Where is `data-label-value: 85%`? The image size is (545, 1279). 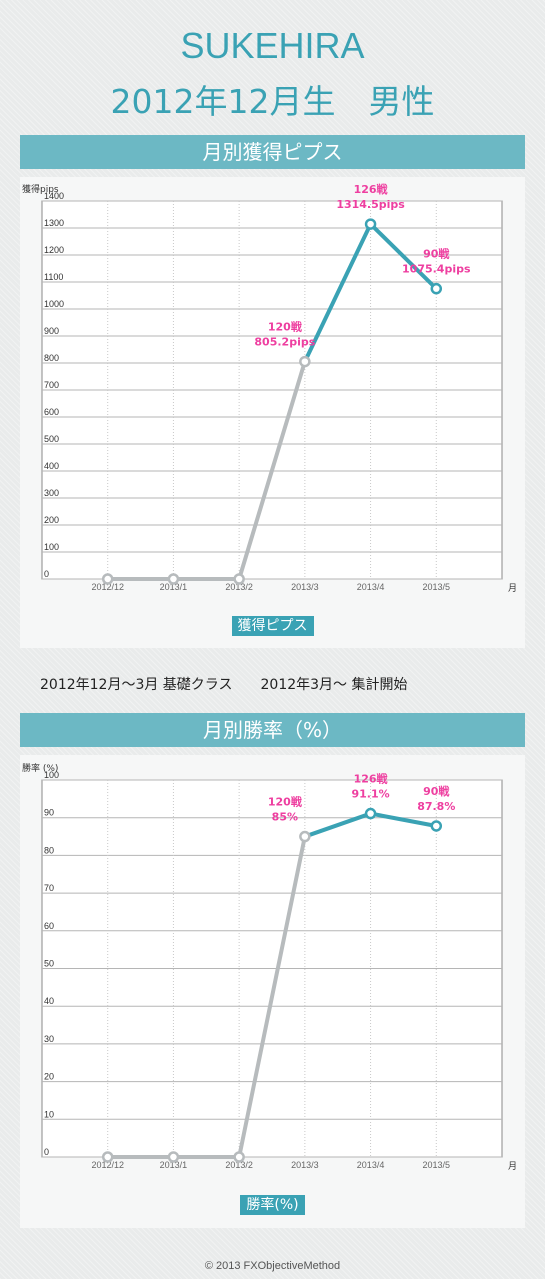
data-label-value: 85% is located at coordinates (285, 817).